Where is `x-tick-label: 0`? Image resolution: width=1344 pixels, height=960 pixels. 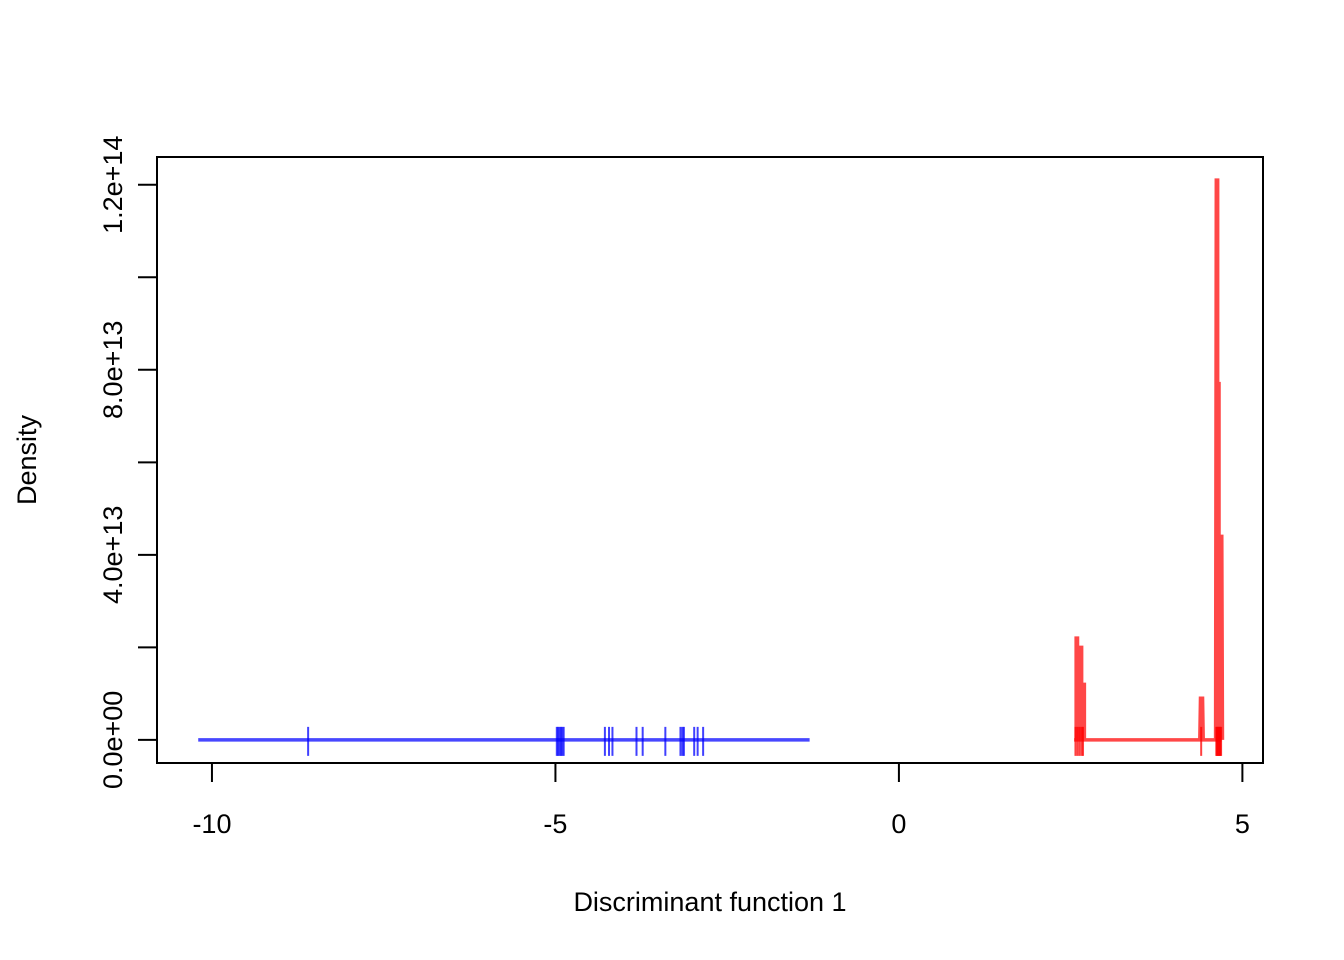 x-tick-label: 0 is located at coordinates (898, 824).